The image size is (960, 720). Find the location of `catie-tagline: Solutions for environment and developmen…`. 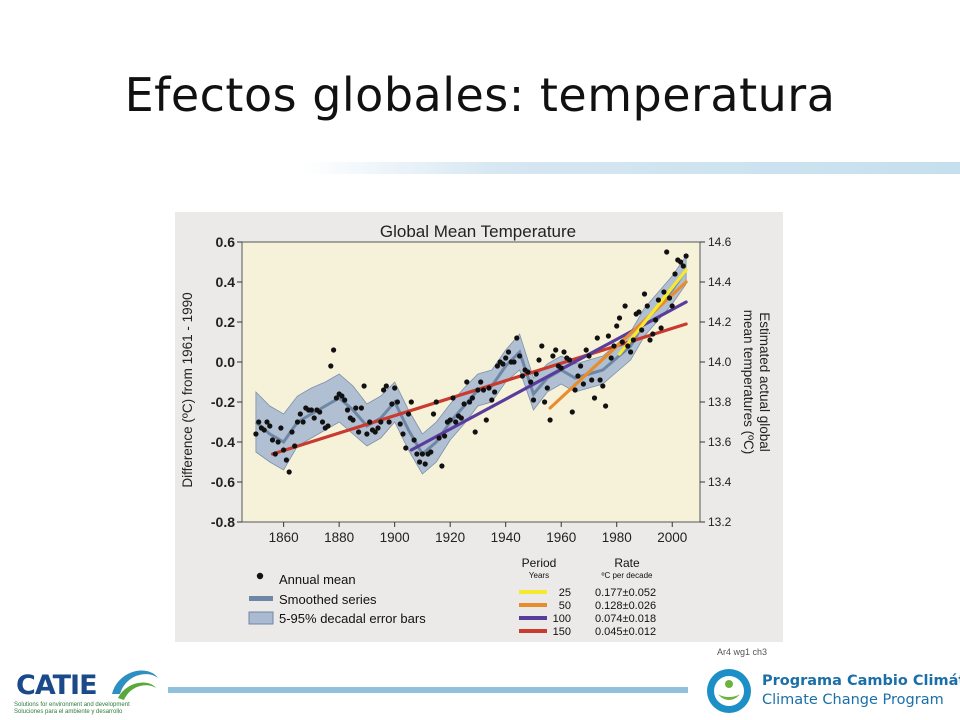

catie-tagline: Solutions for environment and developmen… is located at coordinates (94, 709).